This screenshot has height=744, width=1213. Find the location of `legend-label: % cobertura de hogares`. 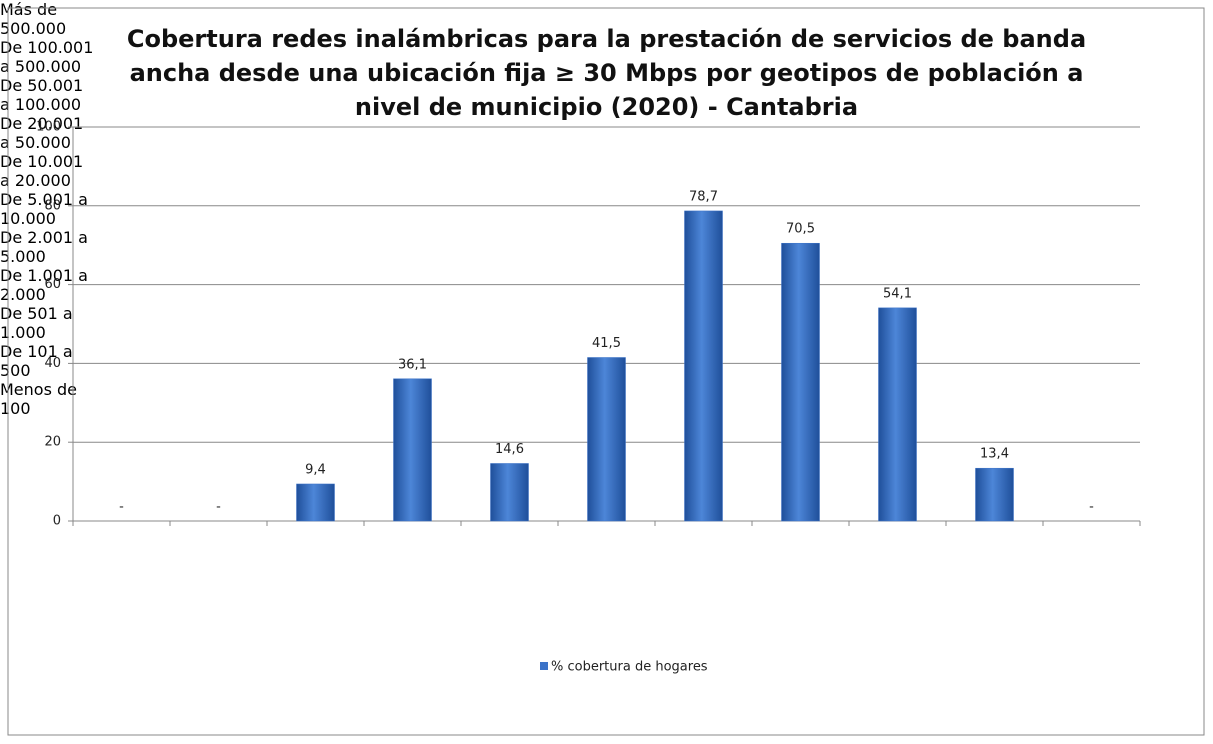

legend-label: % cobertura de hogares is located at coordinates (629, 667).